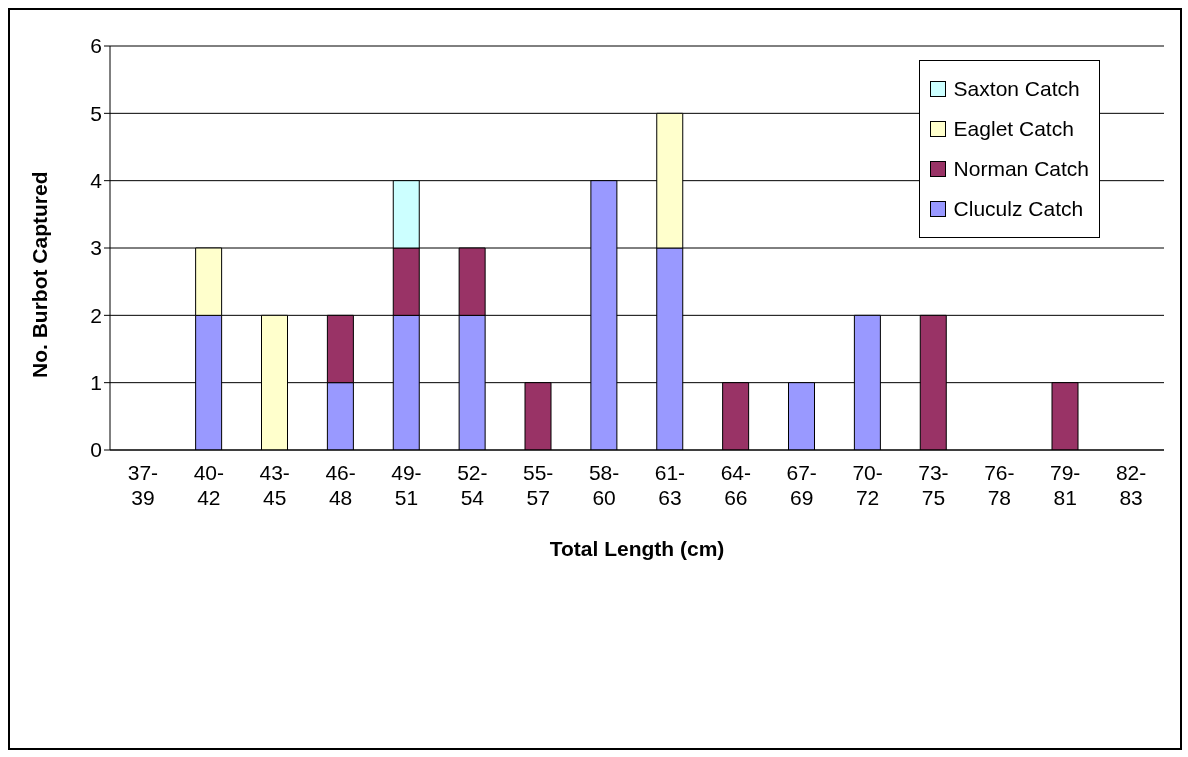 The width and height of the screenshot is (1188, 757). I want to click on legend-label: Norman Catch, so click(1021, 169).